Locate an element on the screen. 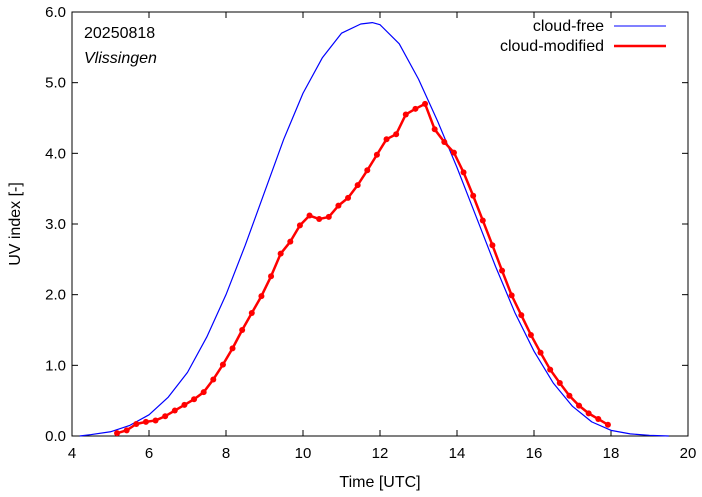 The height and width of the screenshot is (497, 702). x-tick-labels: 4 6 8 10 12 14 16 18 20 is located at coordinates (382, 453).